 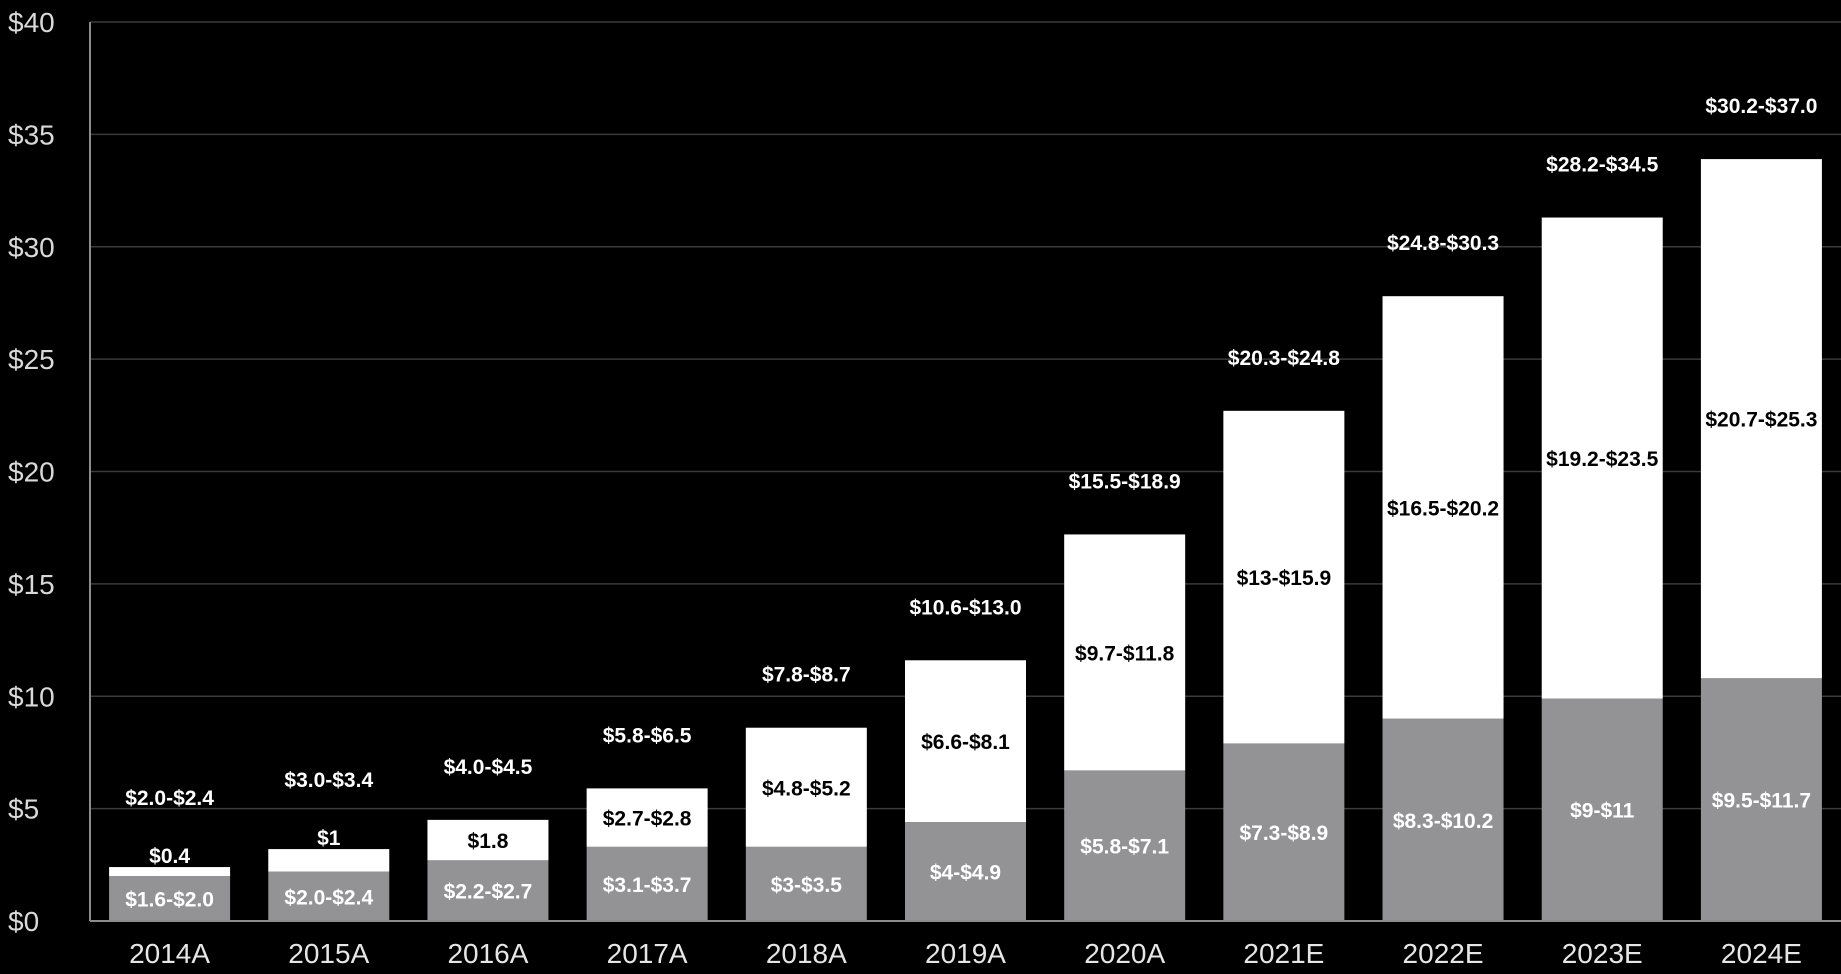 What do you see at coordinates (488, 767) in the screenshot?
I see `total-label: $4.0-$4.5` at bounding box center [488, 767].